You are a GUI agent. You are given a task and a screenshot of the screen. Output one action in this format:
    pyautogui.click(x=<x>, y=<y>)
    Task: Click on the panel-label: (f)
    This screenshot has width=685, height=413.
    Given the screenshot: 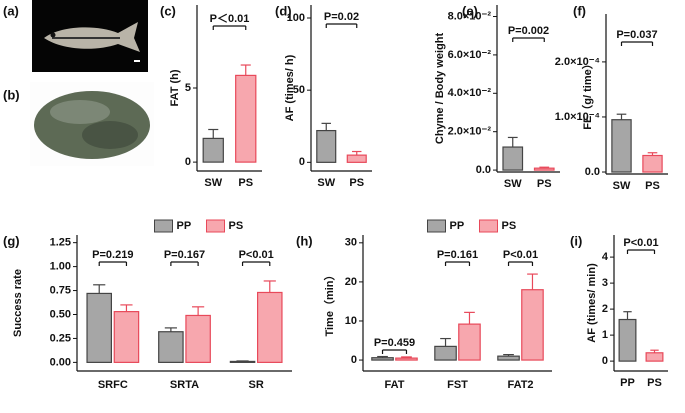 What is the action you would take?
    pyautogui.click(x=579, y=10)
    